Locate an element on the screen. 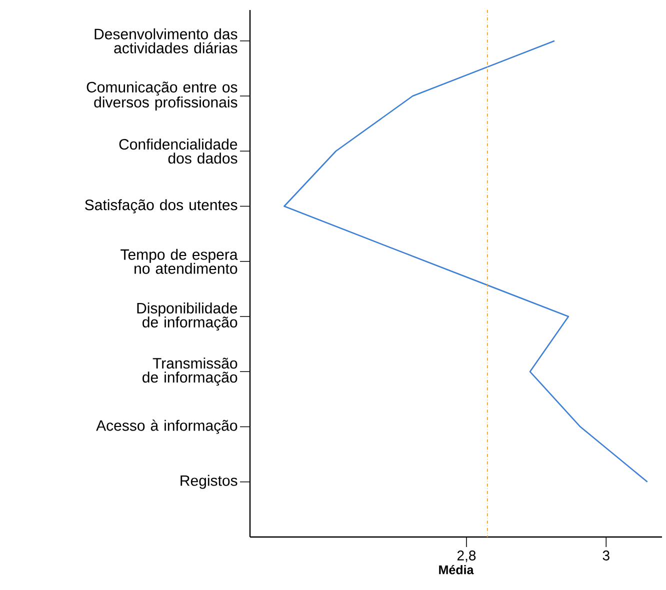 The image size is (666, 590). y-tick-label: Registos is located at coordinates (209, 481).